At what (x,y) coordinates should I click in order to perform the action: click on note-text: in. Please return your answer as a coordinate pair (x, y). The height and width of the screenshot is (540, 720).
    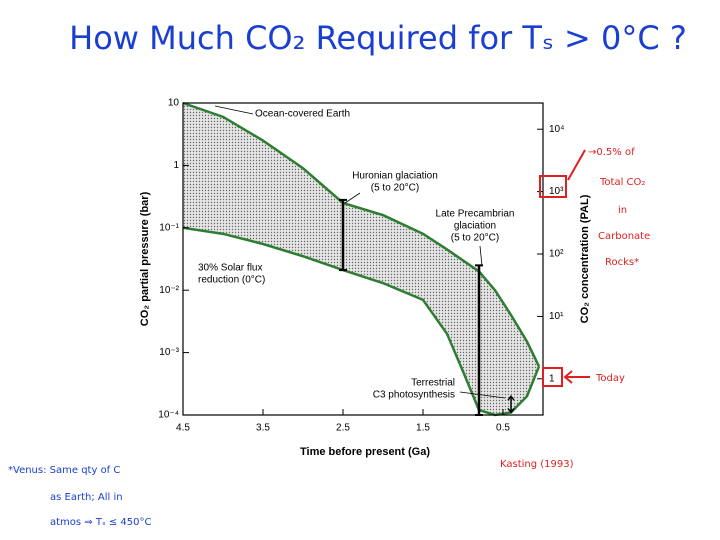
    Looking at the image, I should click on (622, 210).